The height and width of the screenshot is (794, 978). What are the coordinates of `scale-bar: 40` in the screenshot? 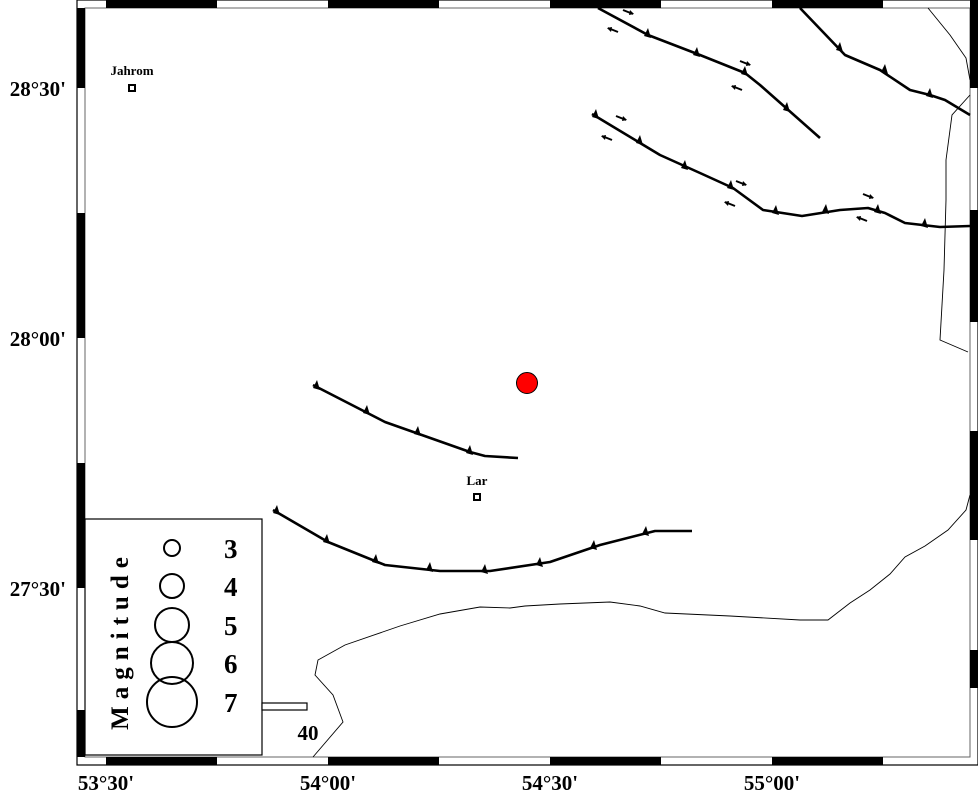 It's located at (290, 723).